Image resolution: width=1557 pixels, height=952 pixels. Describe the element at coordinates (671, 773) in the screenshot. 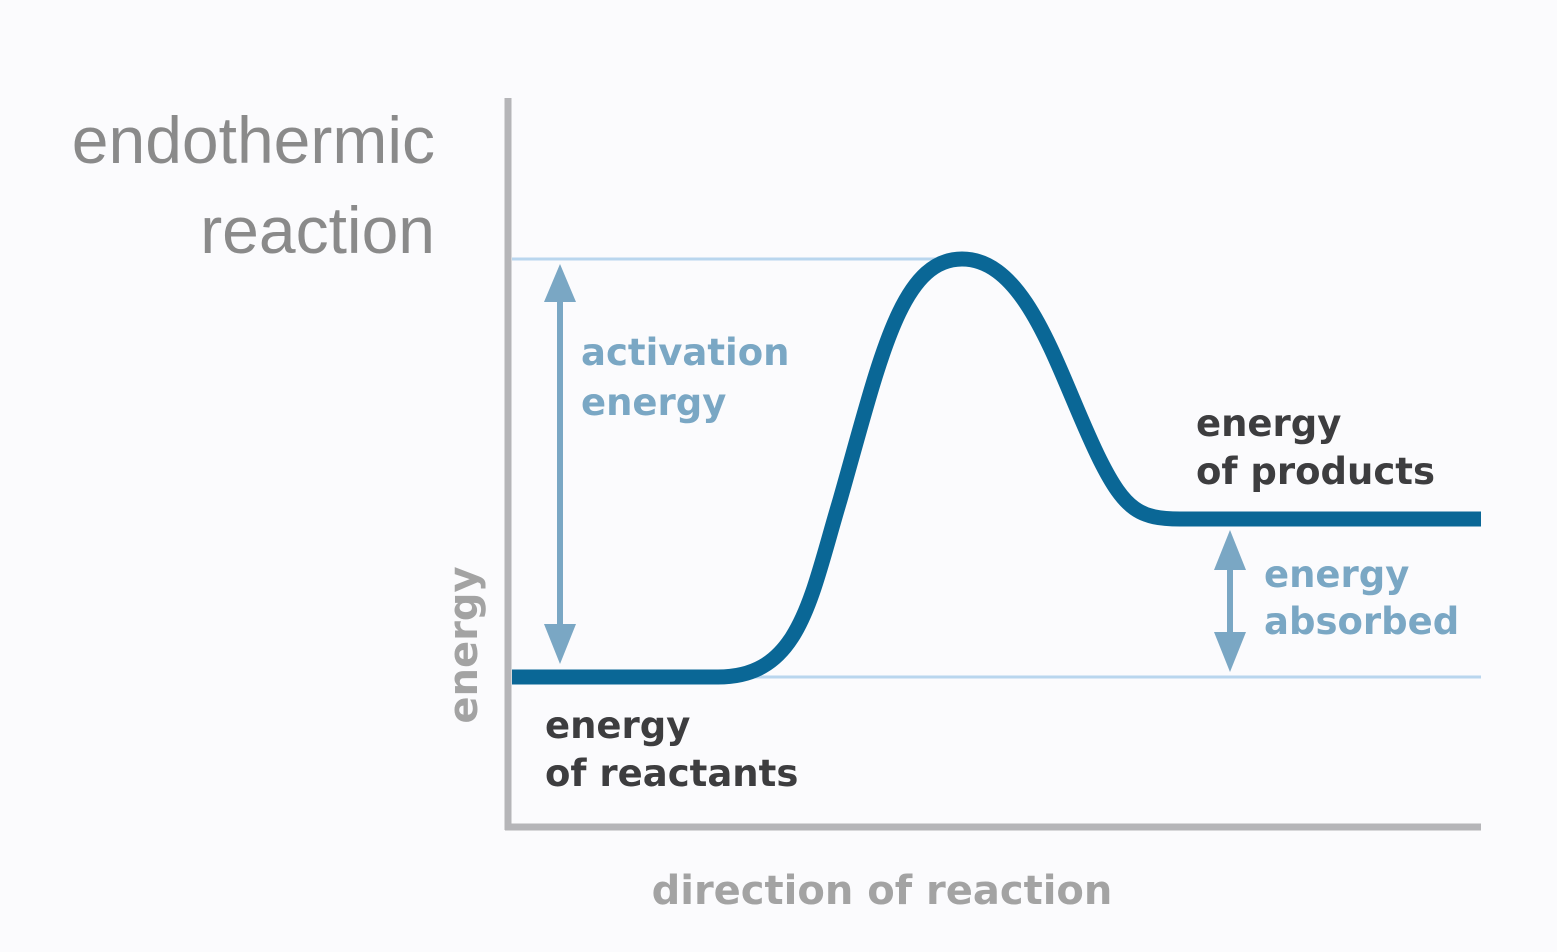

I see `reactants-label-line-2: of reactants` at that location.